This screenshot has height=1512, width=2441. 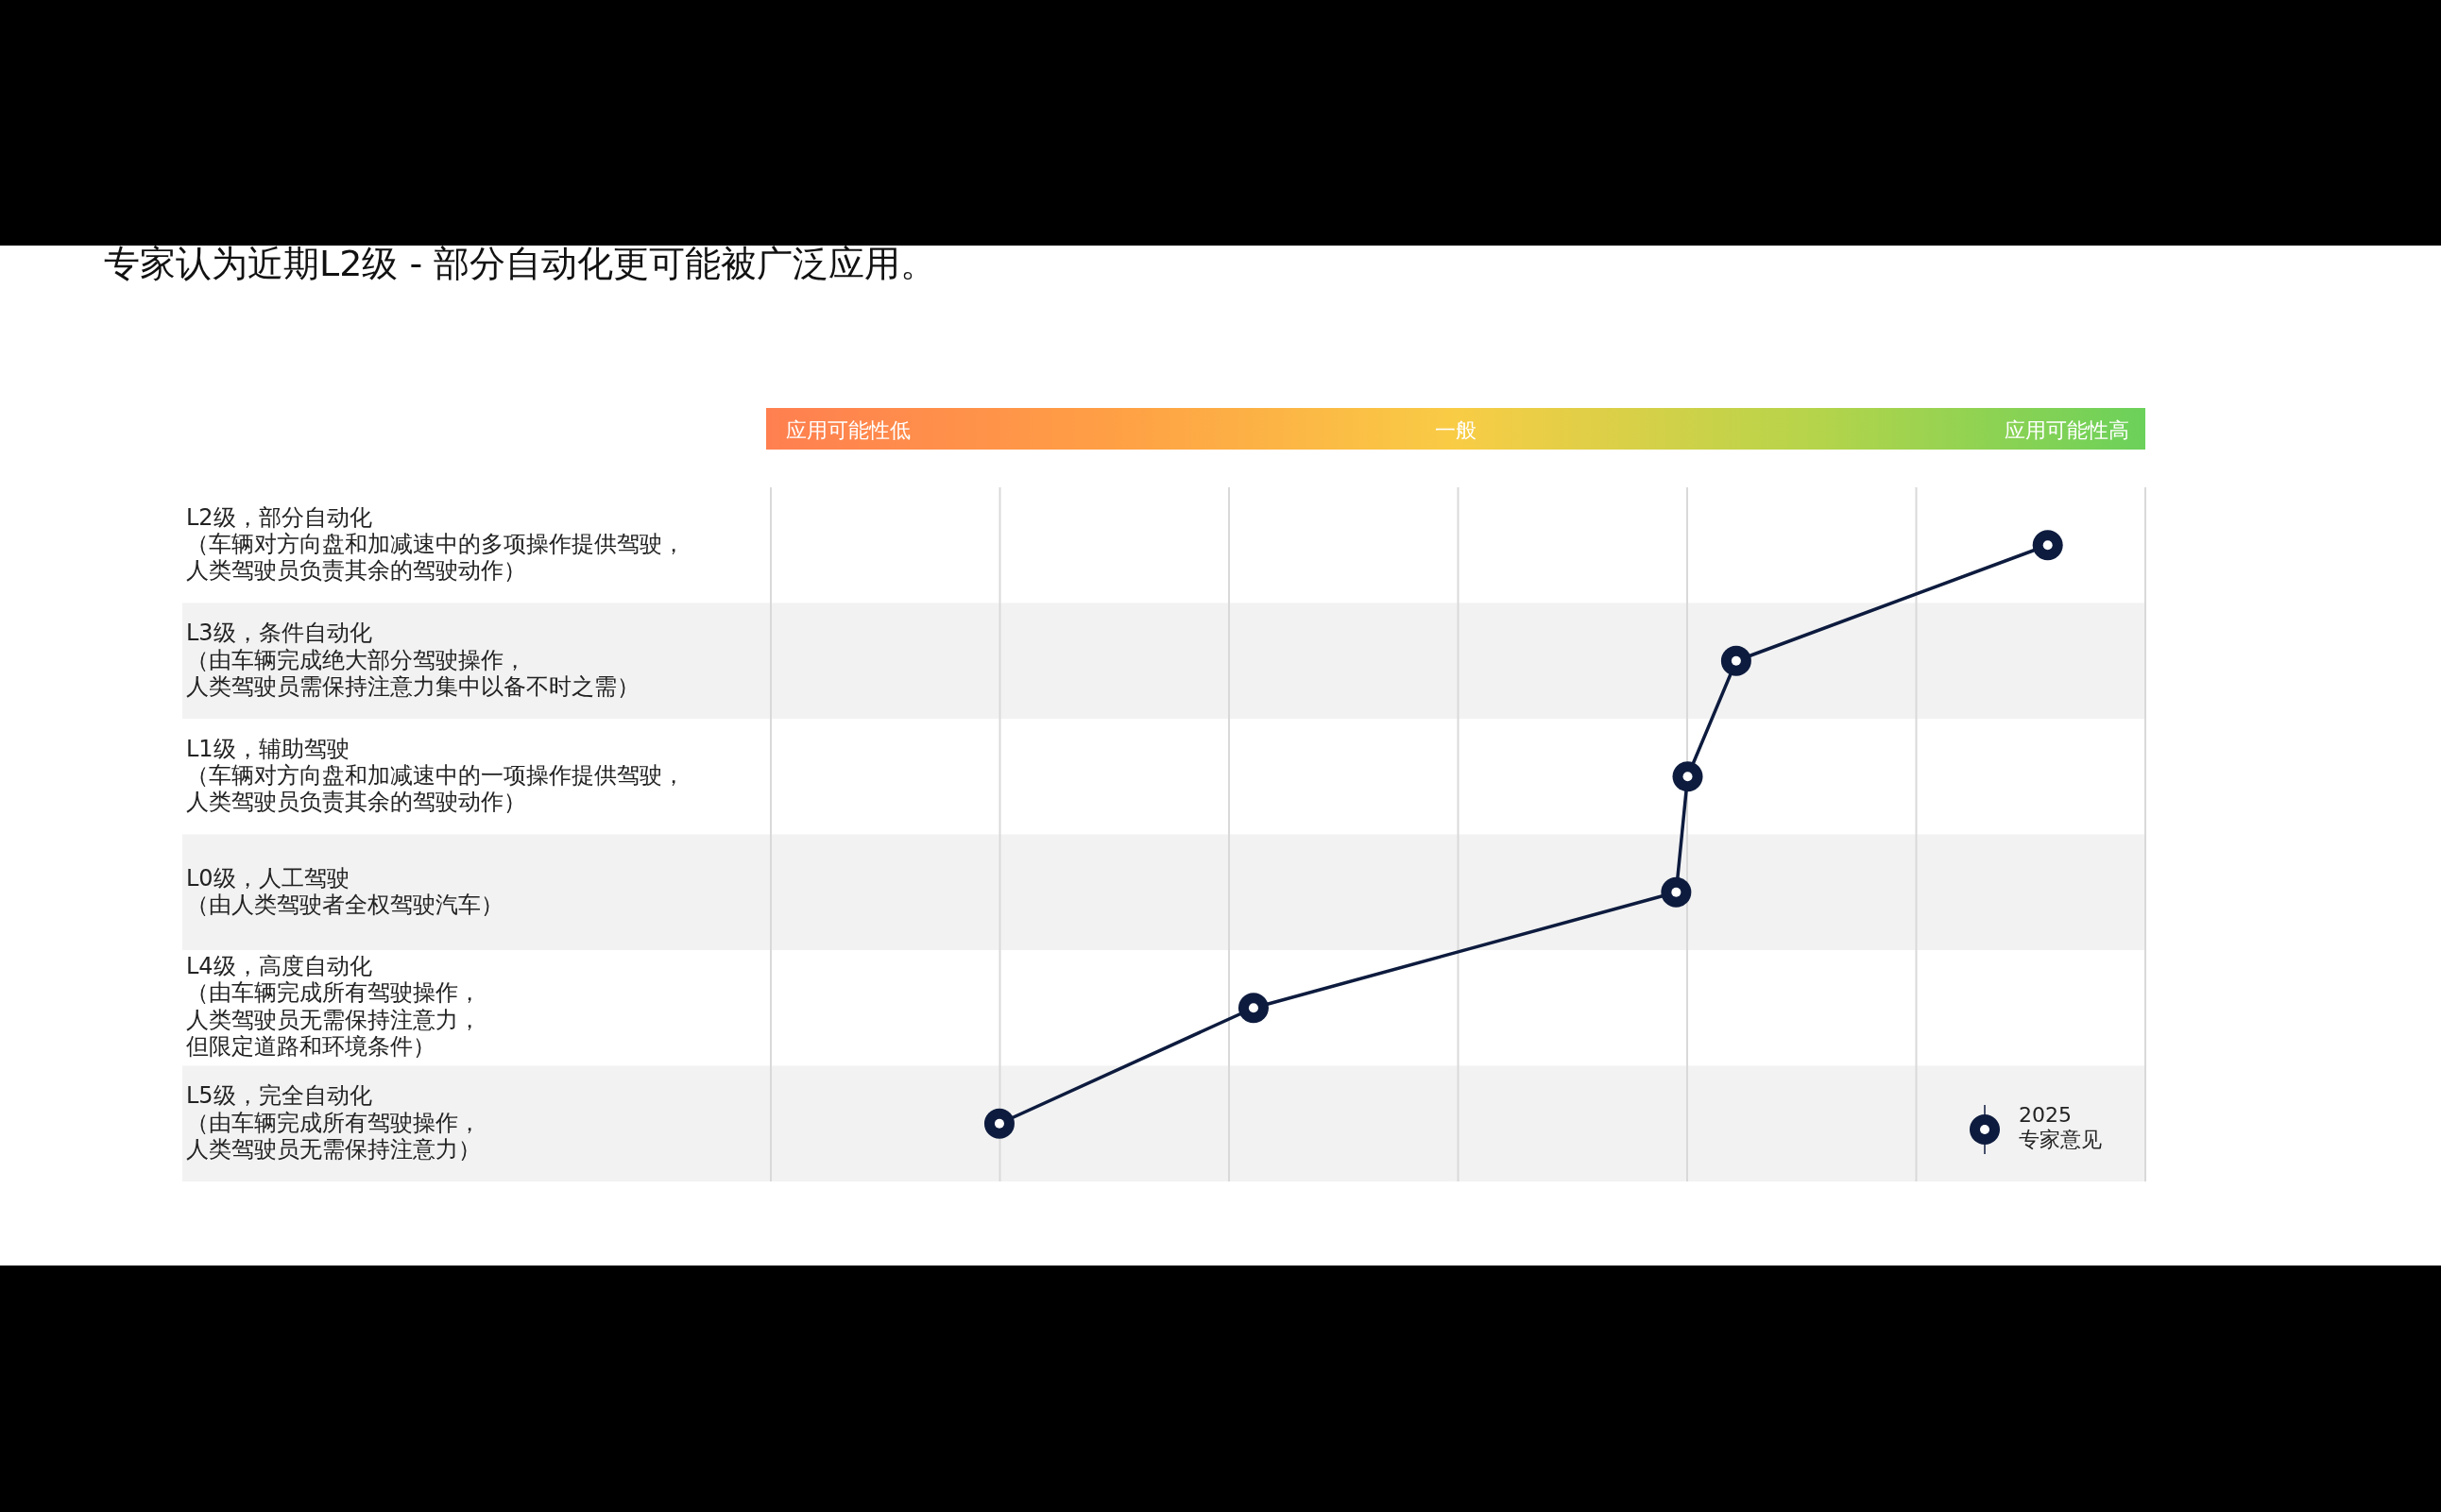 I want to click on y-tick-label: L4级，高度自动化（由车辆完成所有驾驶操作，人类驾驶员无需保持注意力，但限定道路和环境条件）, so click(x=333, y=1006).